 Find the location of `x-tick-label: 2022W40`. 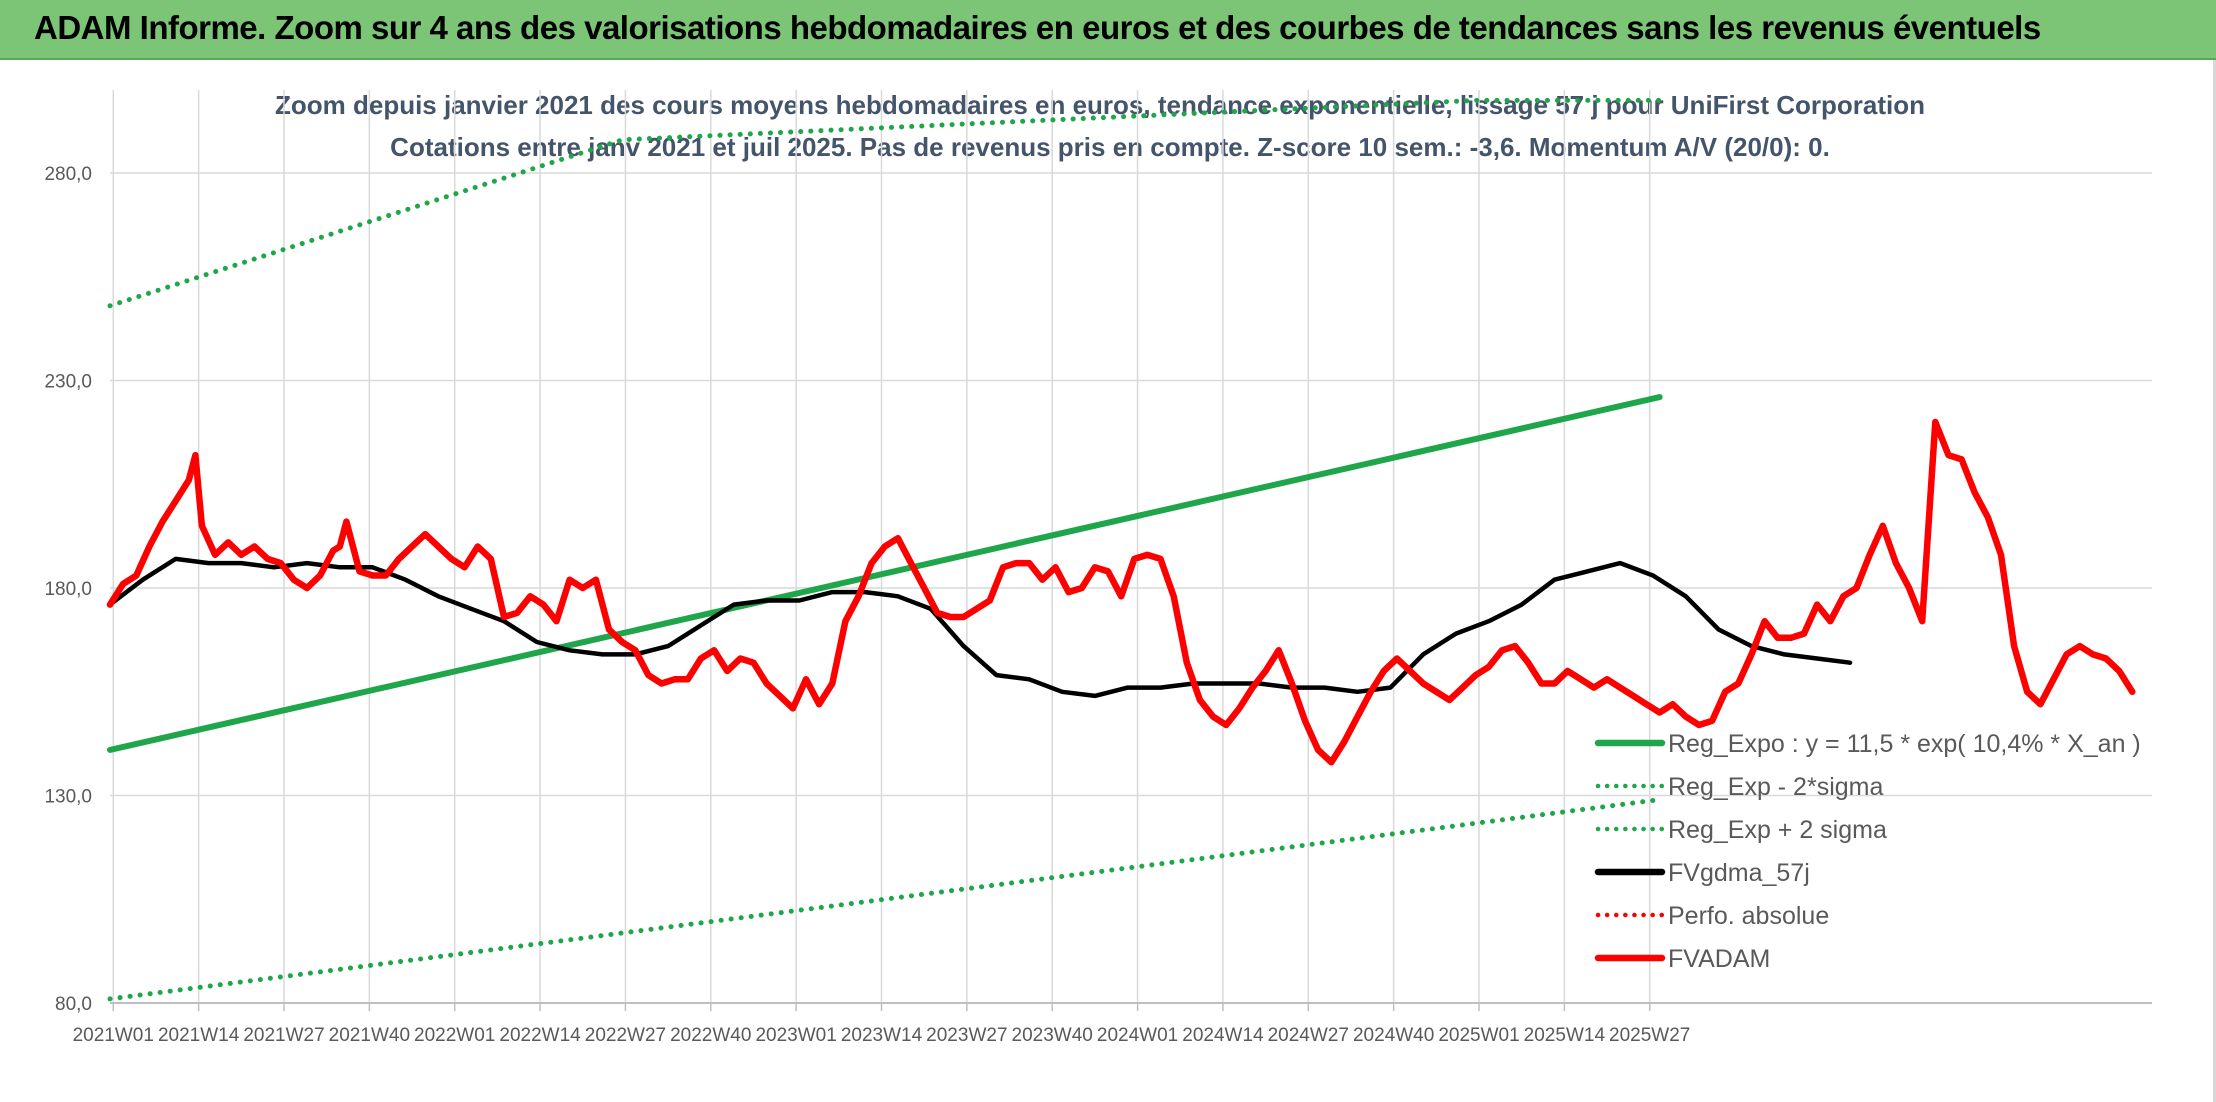

x-tick-label: 2022W40 is located at coordinates (710, 1035).